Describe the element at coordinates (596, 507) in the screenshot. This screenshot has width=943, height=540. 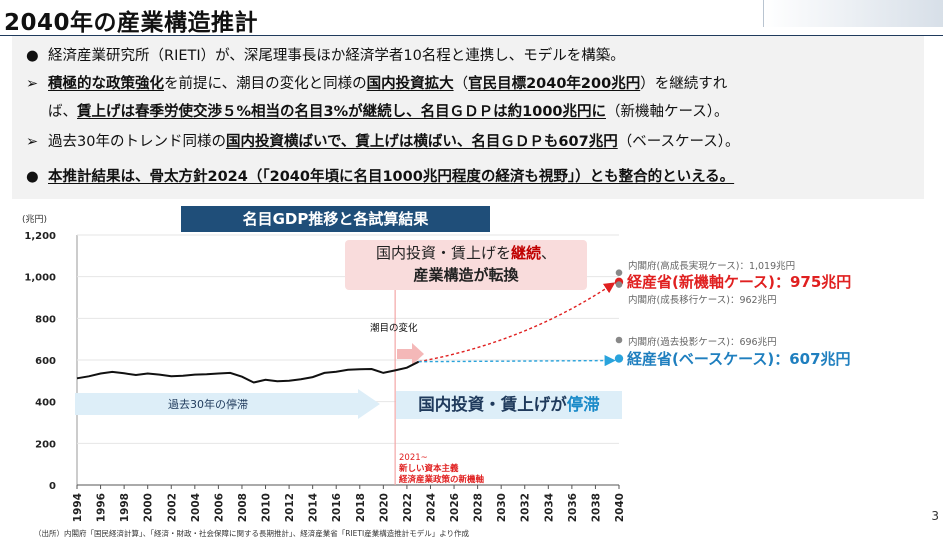
I see `x-tick-label: 2038` at that location.